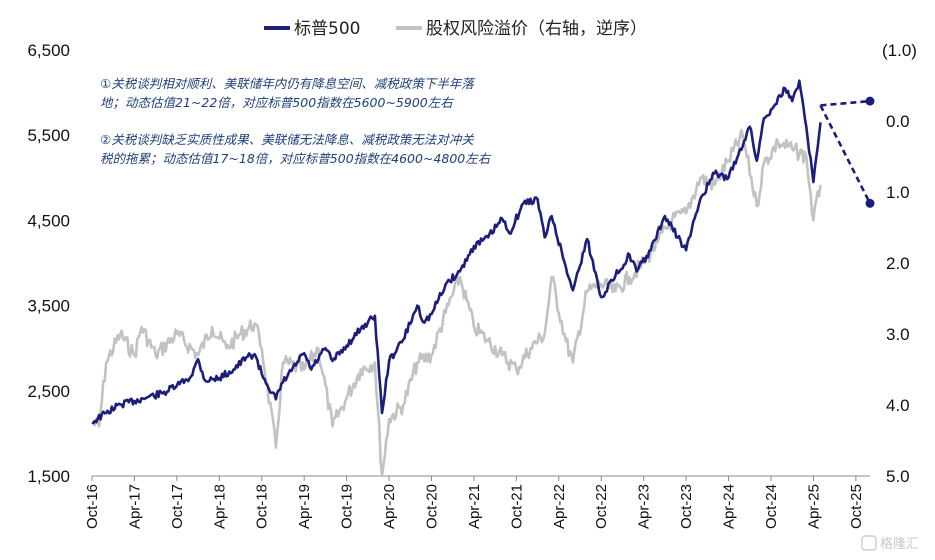 The image size is (935, 560). I want to click on y-right-tick-label: 3.0, so click(898, 334).